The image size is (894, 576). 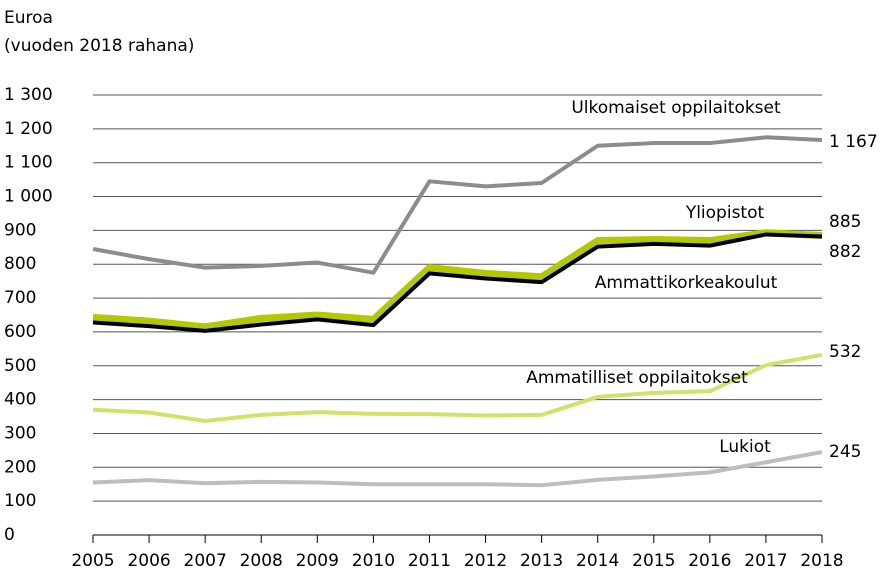 I want to click on series-label: Lukiot, so click(x=745, y=447).